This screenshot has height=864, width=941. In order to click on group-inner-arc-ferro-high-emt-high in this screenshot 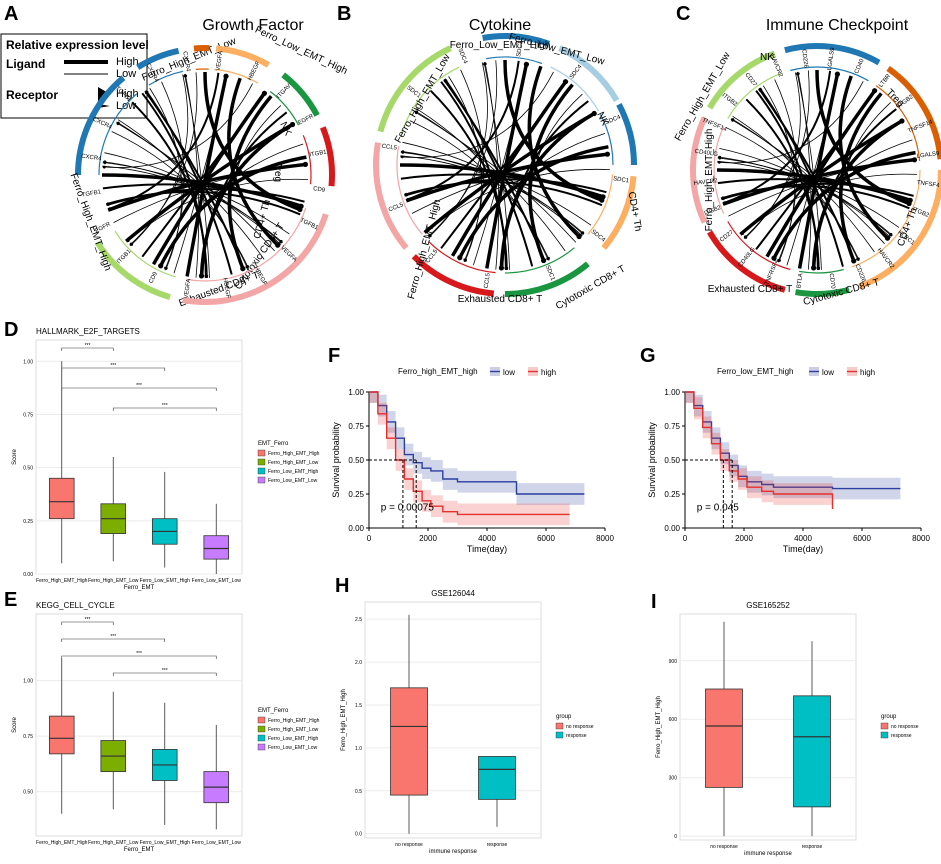, I will do `click(246, 244)`.